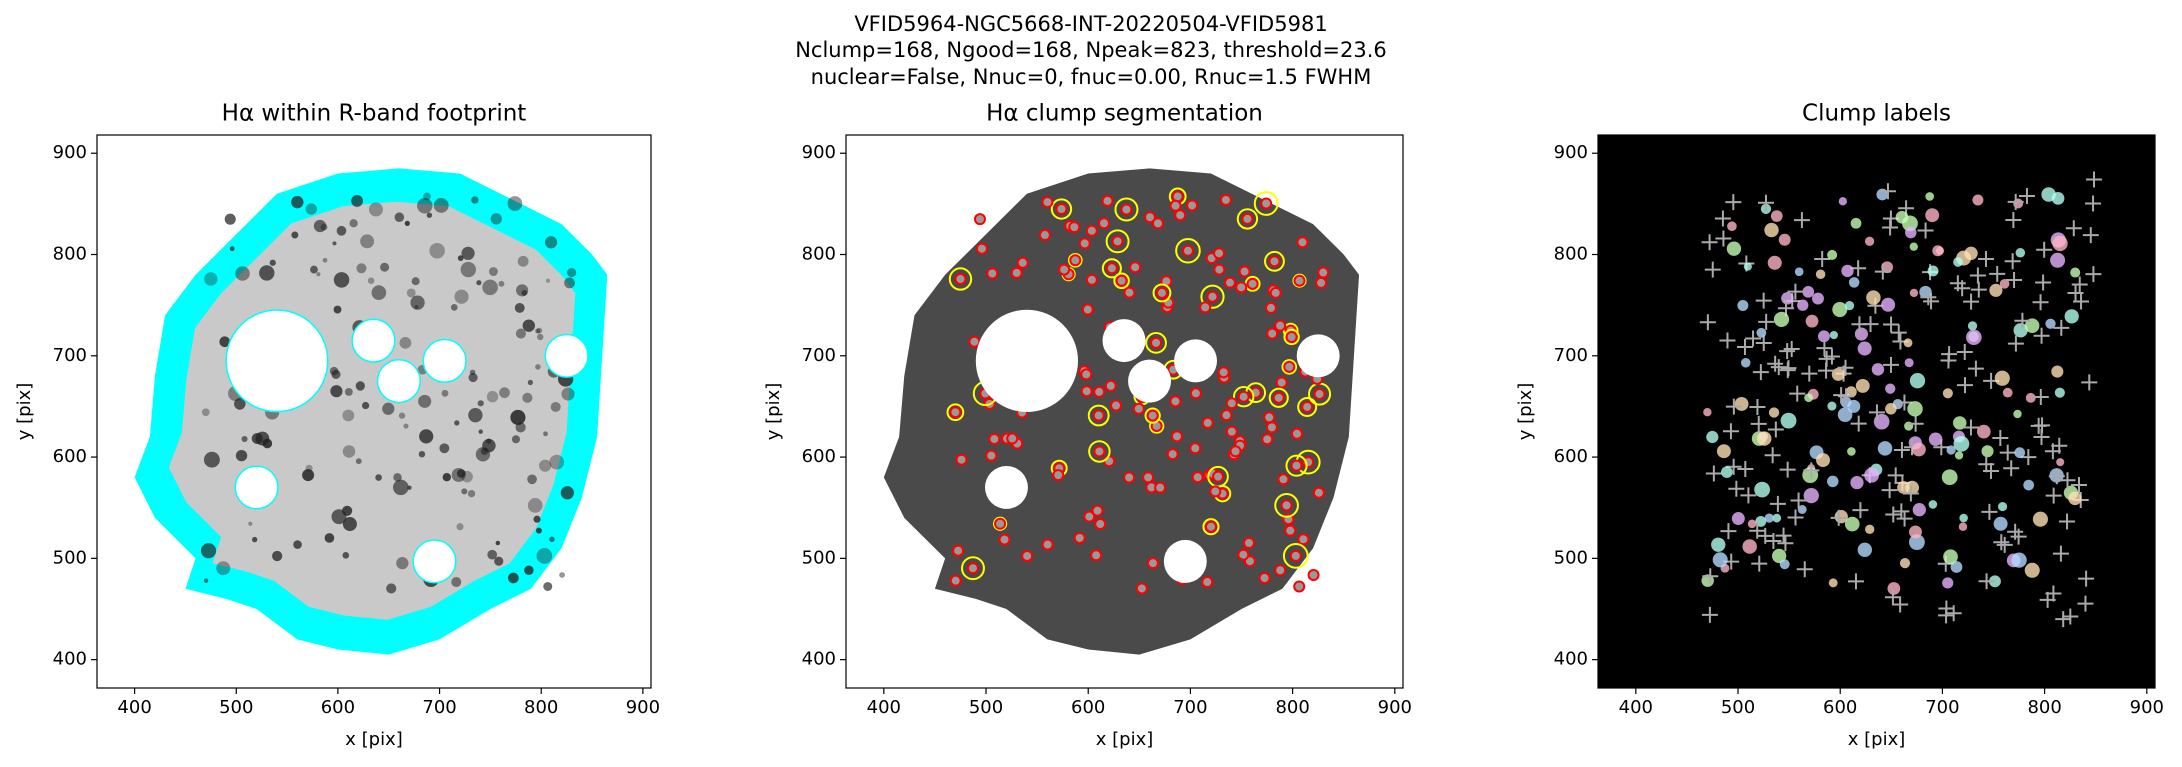  What do you see at coordinates (439, 707) in the screenshot?
I see `x-tick-label: 700` at bounding box center [439, 707].